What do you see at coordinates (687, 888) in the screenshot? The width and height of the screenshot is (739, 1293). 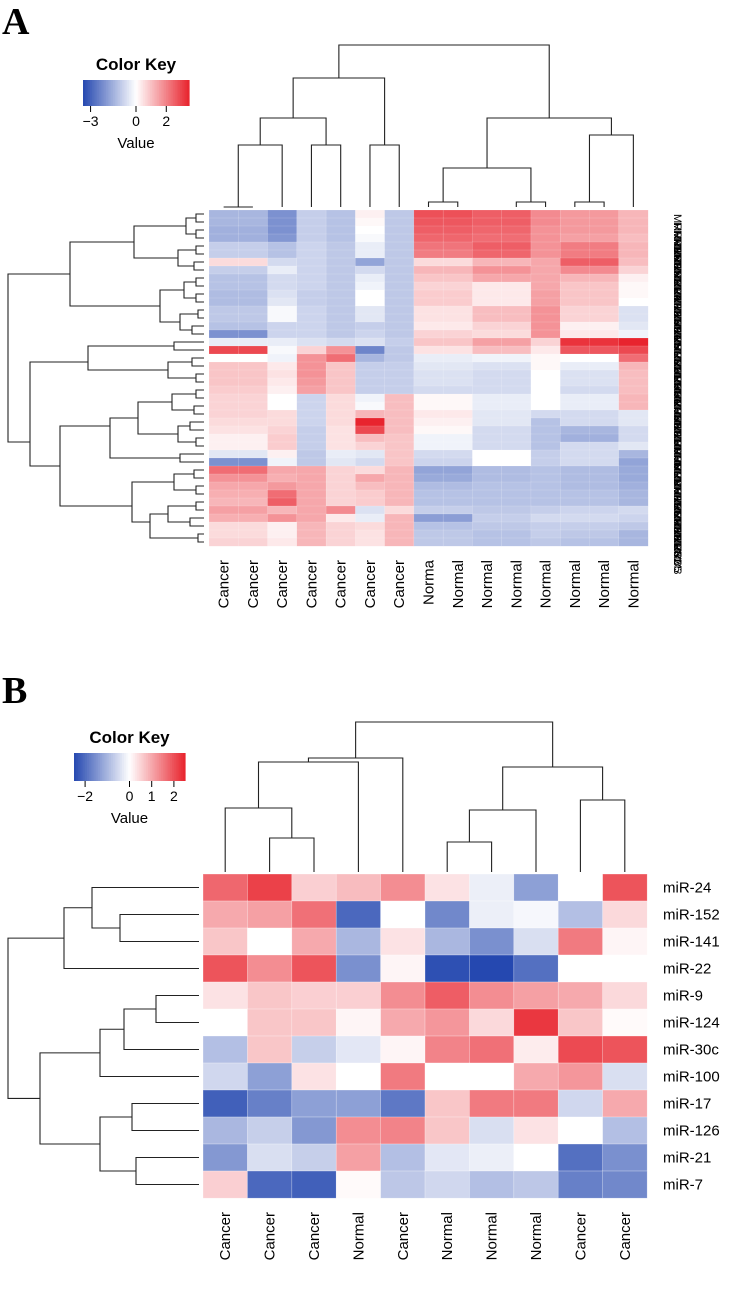 I see `row-label: miR-24` at bounding box center [687, 888].